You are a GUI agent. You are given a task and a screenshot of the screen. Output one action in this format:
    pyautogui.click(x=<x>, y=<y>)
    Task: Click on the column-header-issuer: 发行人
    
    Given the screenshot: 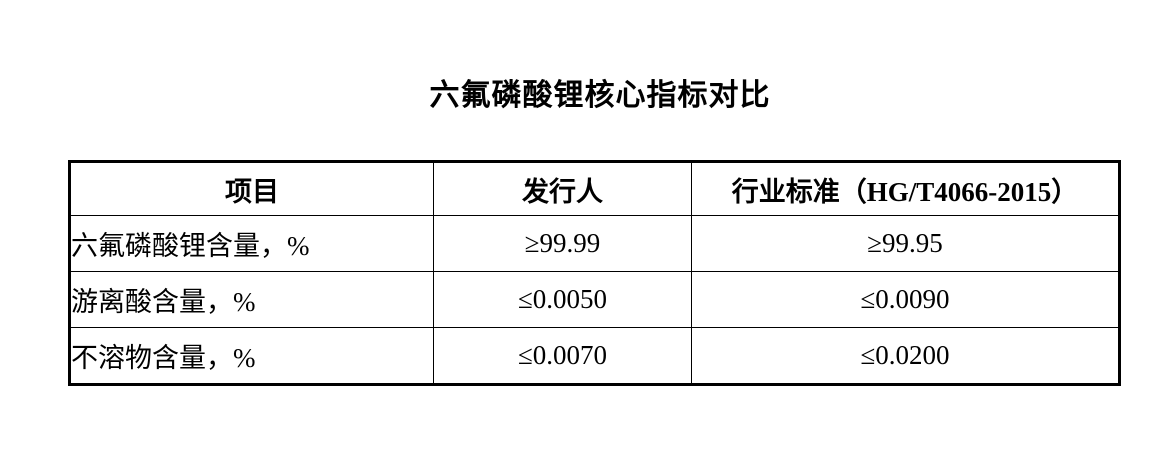 What is the action you would take?
    pyautogui.click(x=562, y=188)
    